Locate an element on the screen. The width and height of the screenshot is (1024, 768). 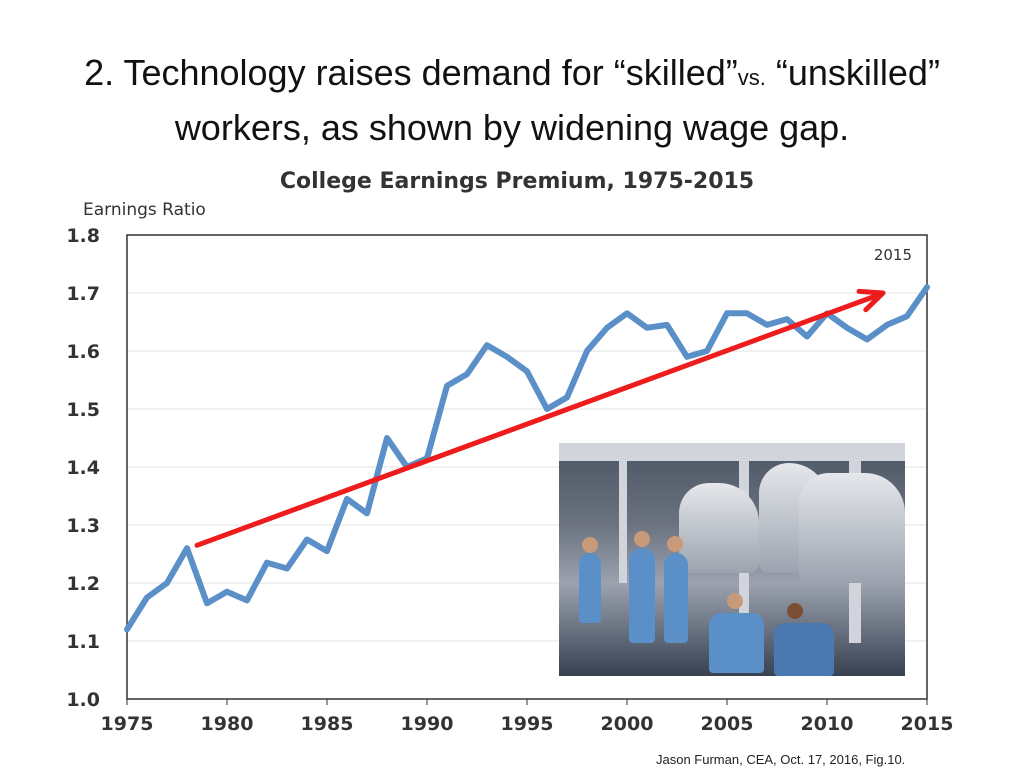
x-tick-label: 2000 is located at coordinates (627, 724).